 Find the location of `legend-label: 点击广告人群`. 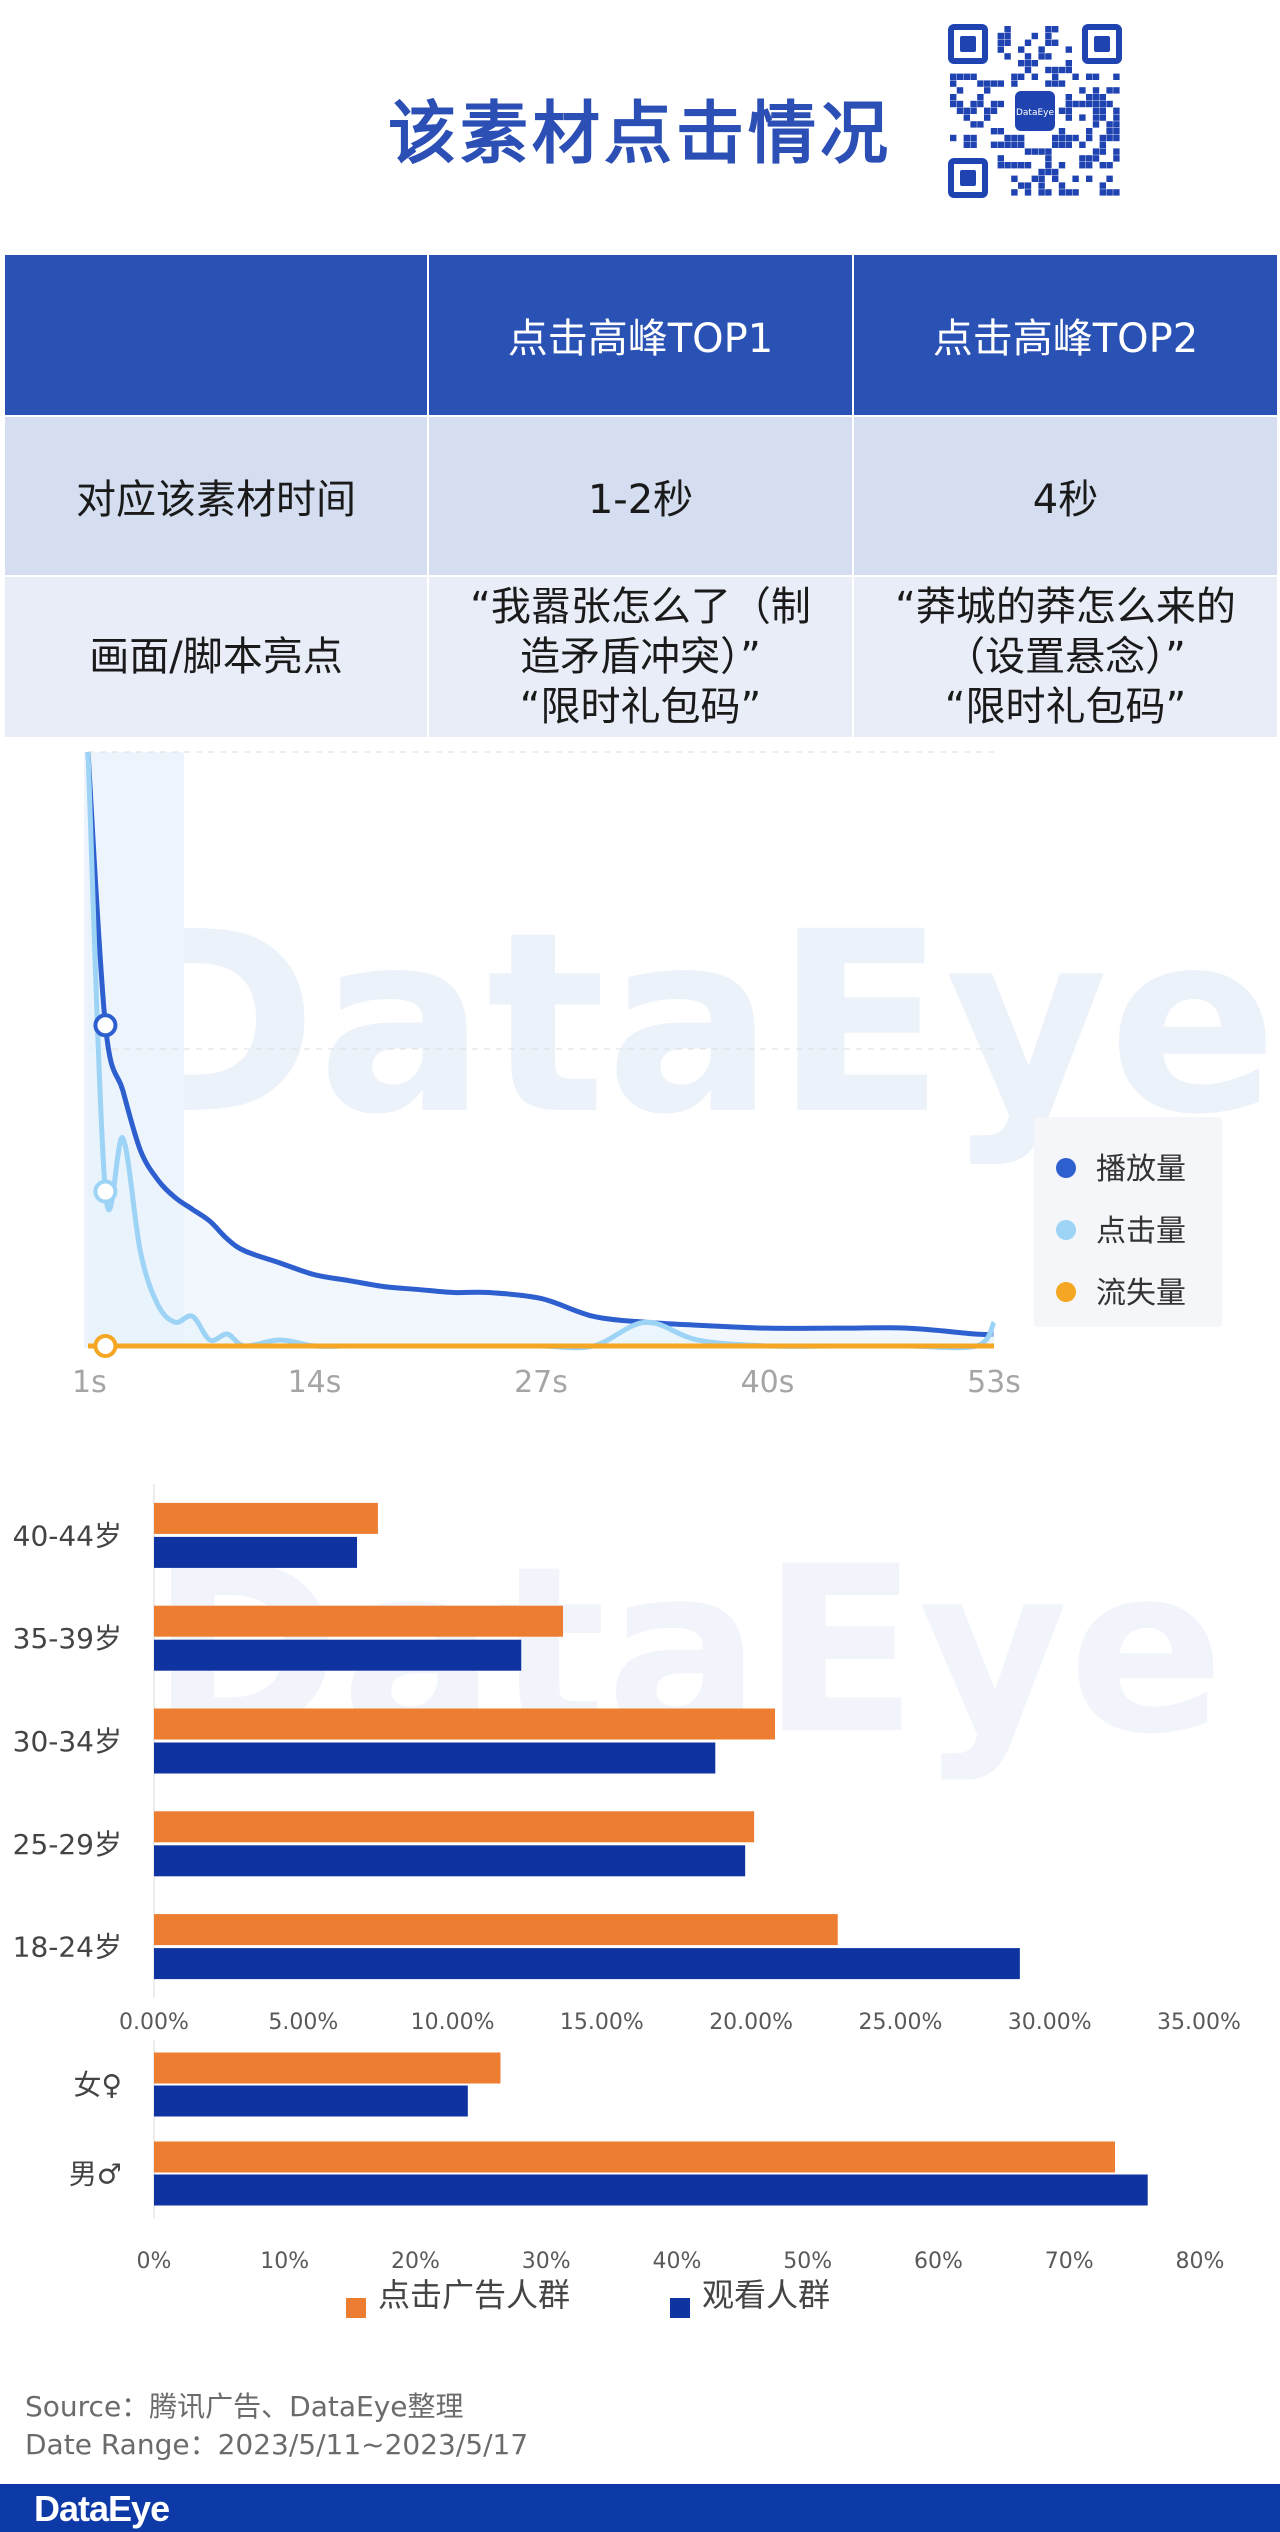

legend-label: 点击广告人群 is located at coordinates (474, 2295).